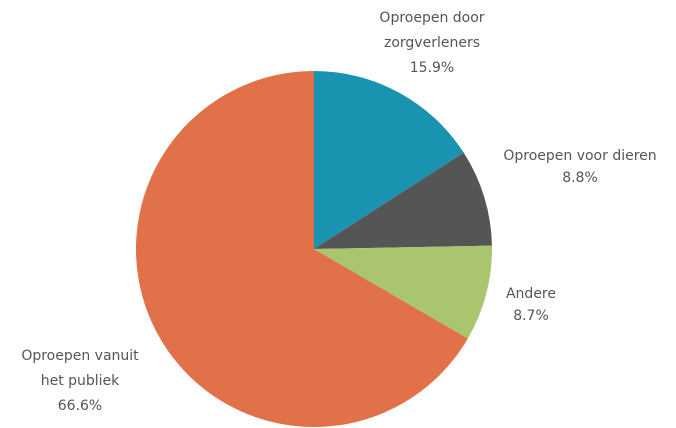  Describe the element at coordinates (531, 316) in the screenshot. I see `value-label: 8.7%` at that location.